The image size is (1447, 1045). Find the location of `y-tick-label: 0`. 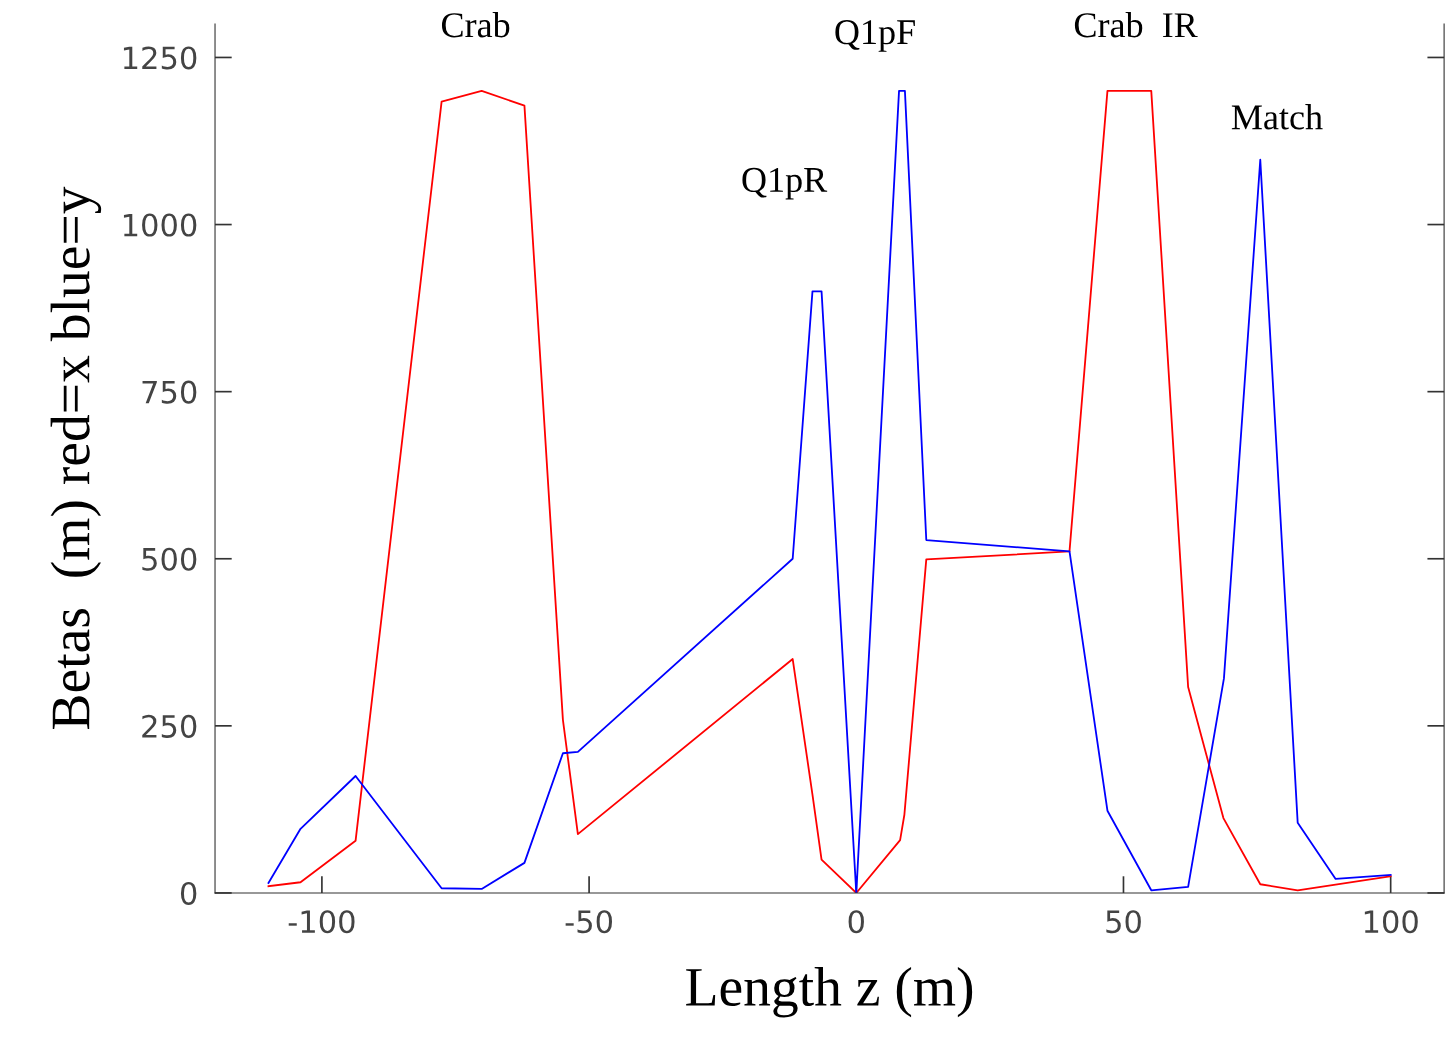

y-tick-label: 0 is located at coordinates (188, 893).